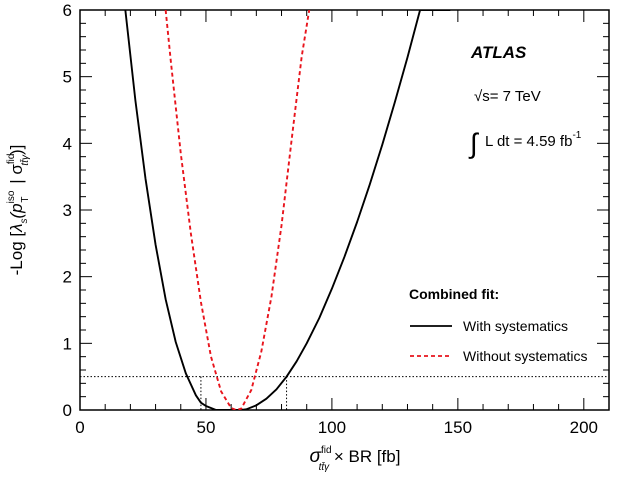 This screenshot has width=637, height=482. What do you see at coordinates (584, 427) in the screenshot?
I see `x-tick-label: 200` at bounding box center [584, 427].